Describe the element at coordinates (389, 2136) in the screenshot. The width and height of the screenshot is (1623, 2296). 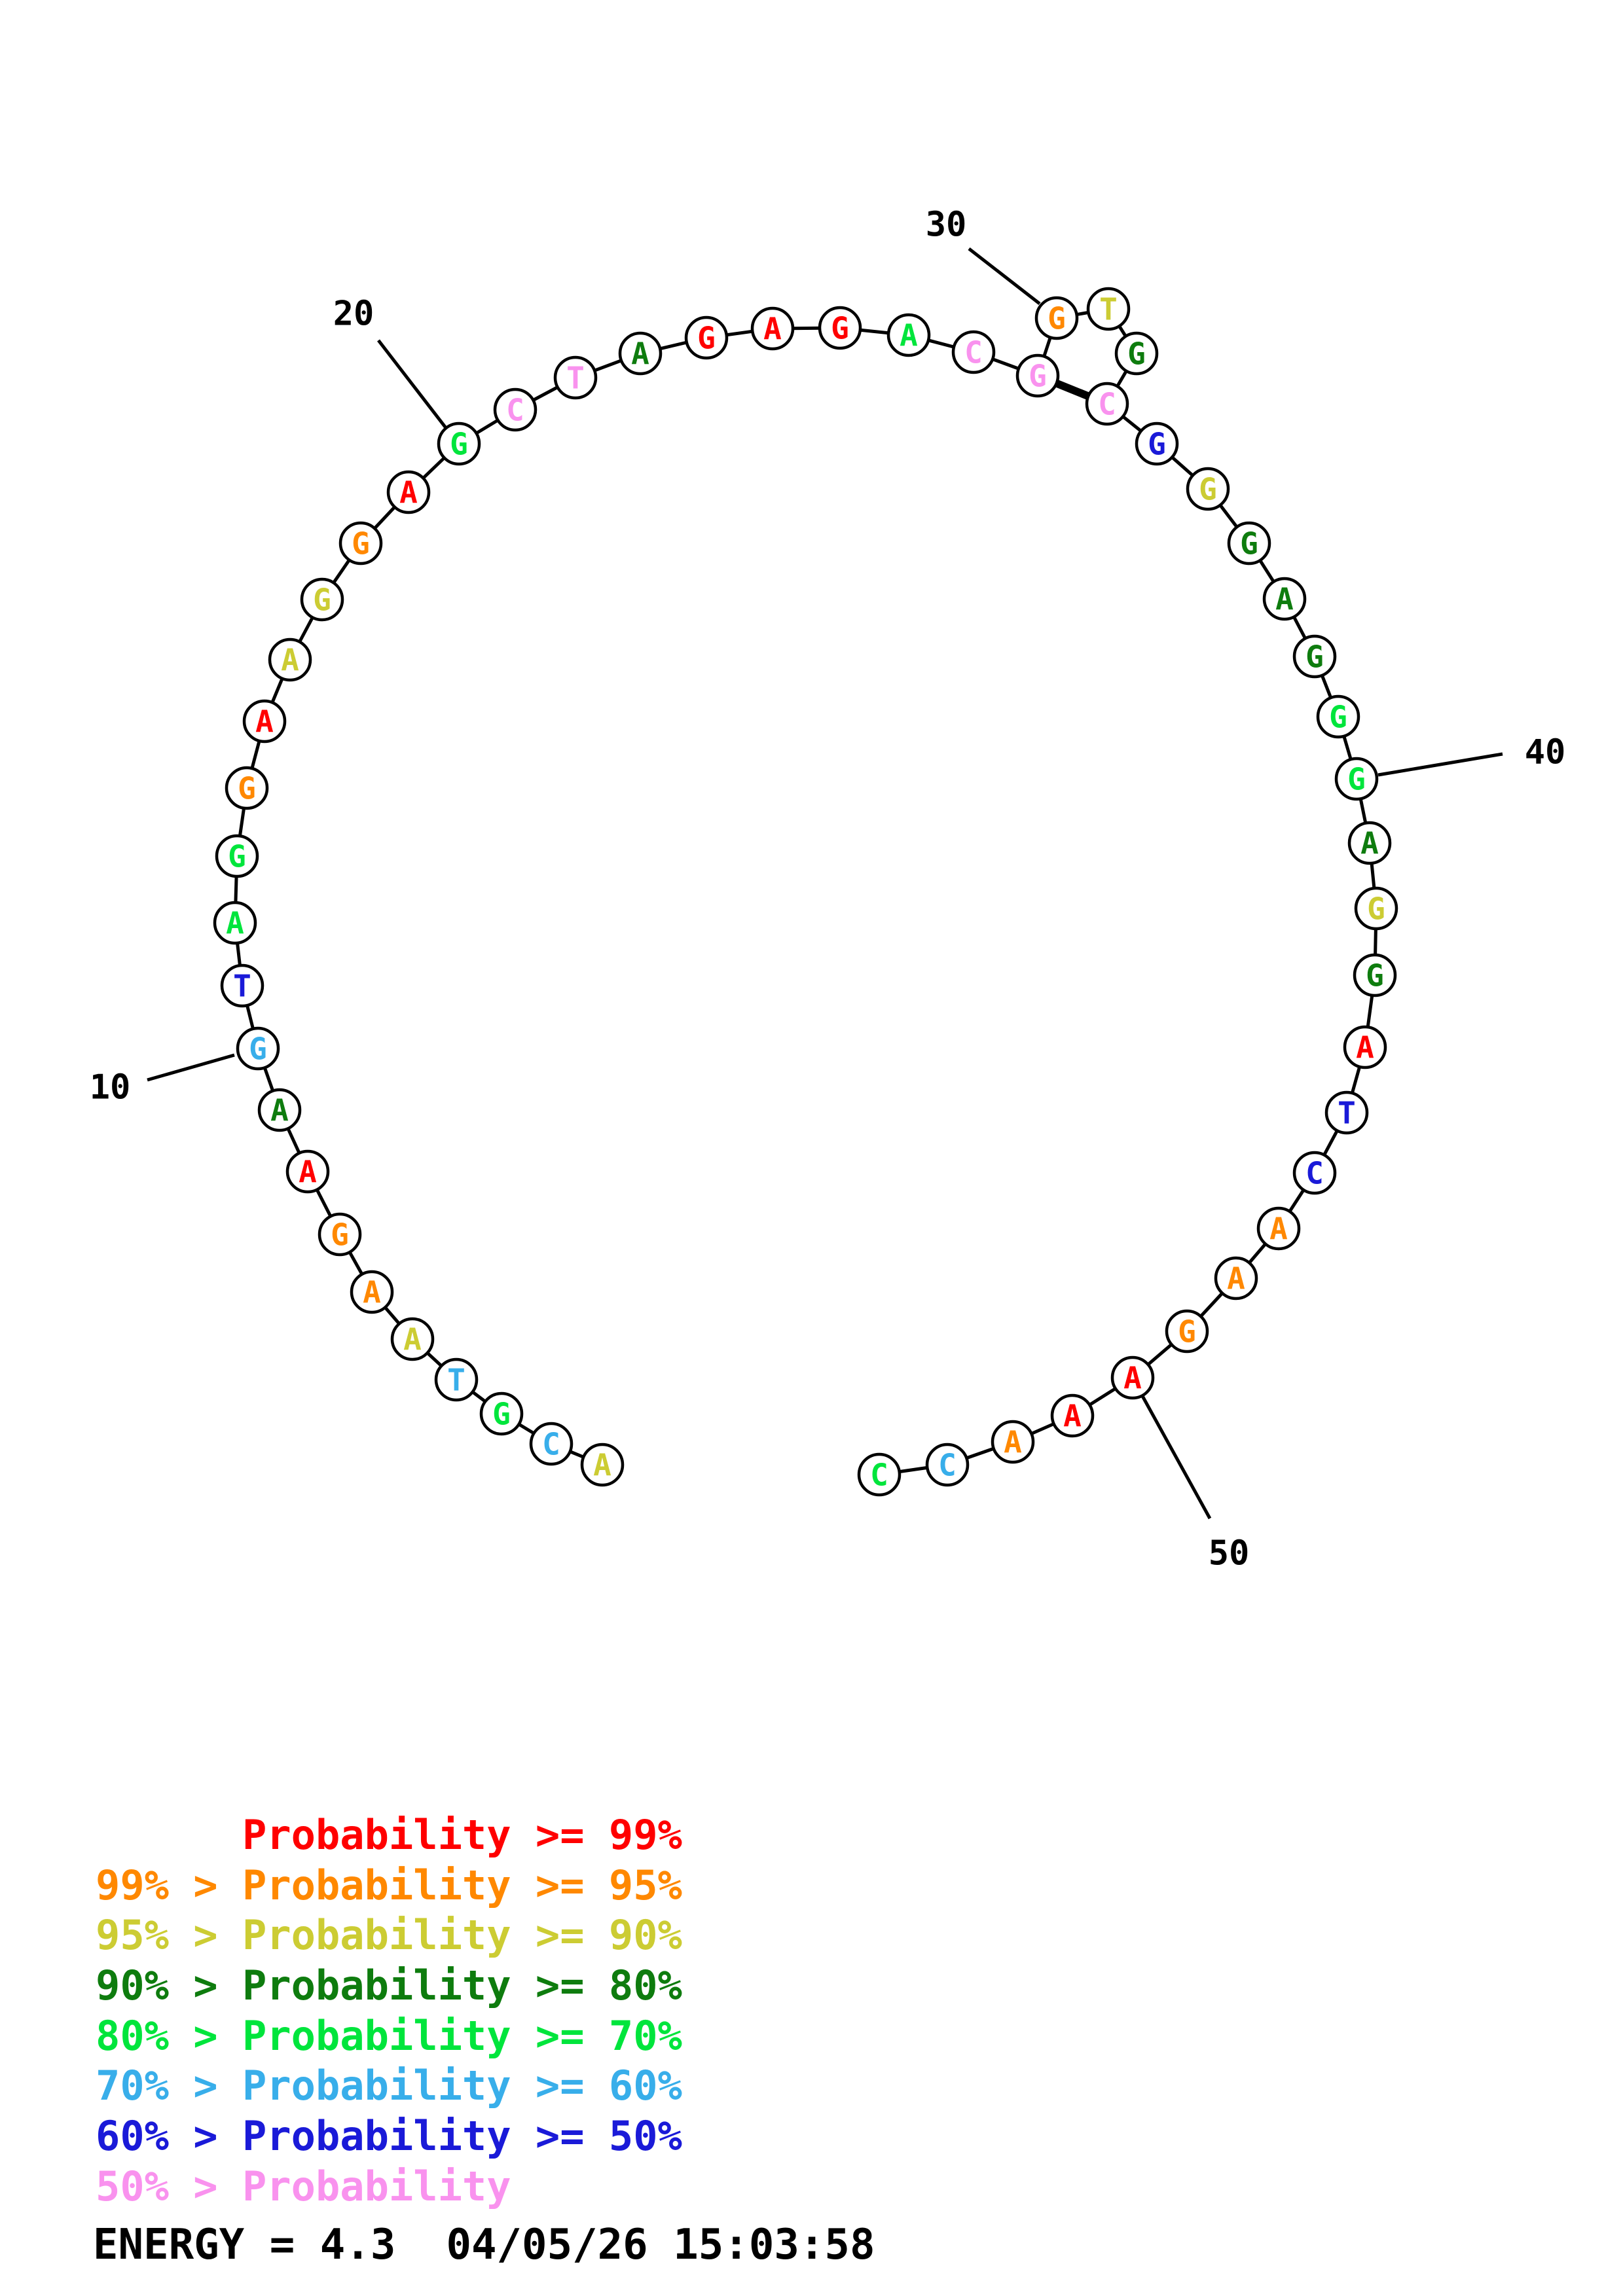
I see `legend-row: 60% > Probability >= 50%` at that location.